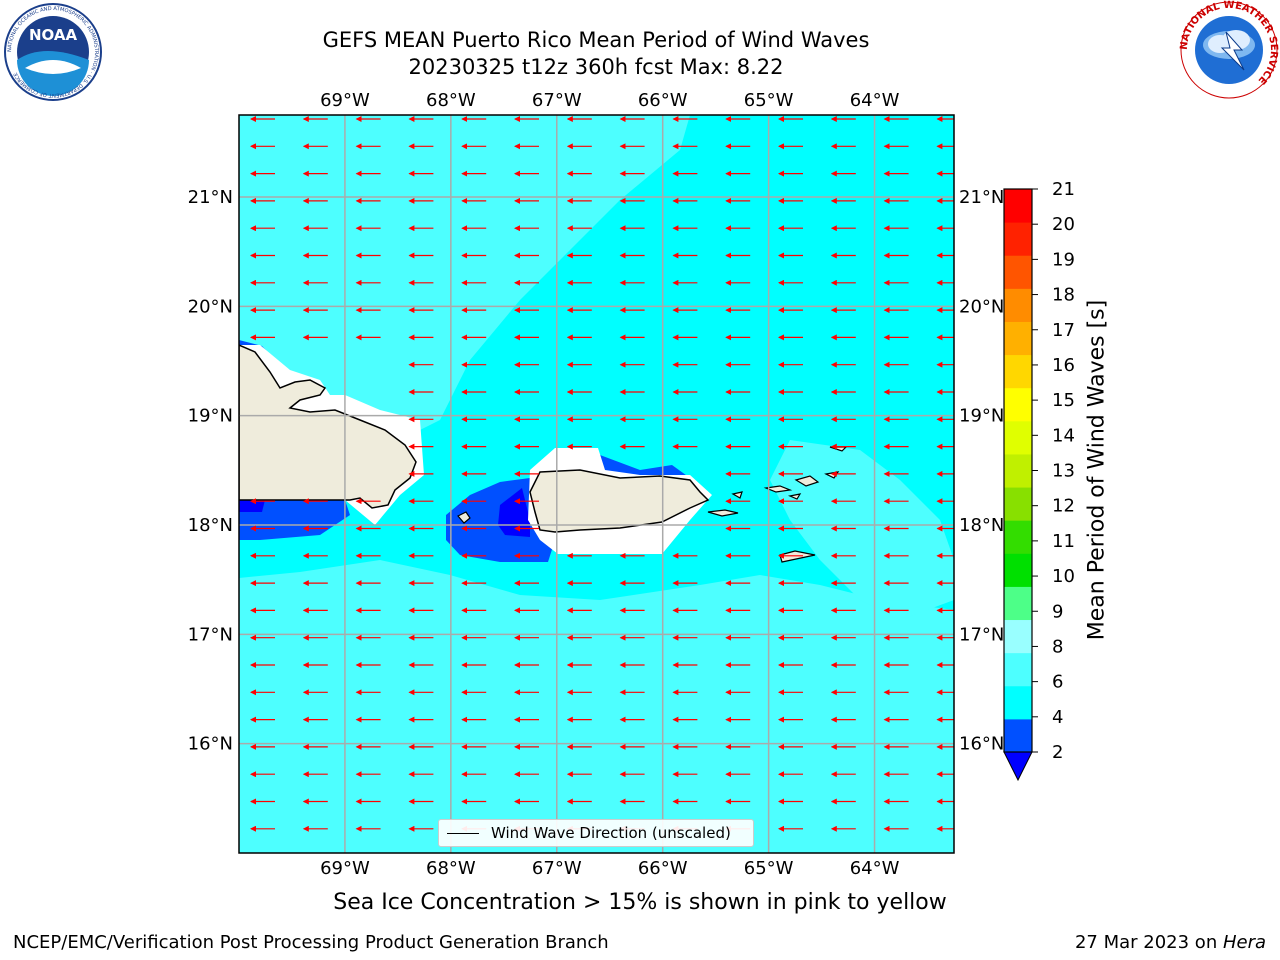 This screenshot has width=1280, height=960. What do you see at coordinates (1057, 646) in the screenshot?
I see `colorbar-tick-label: 8` at bounding box center [1057, 646].